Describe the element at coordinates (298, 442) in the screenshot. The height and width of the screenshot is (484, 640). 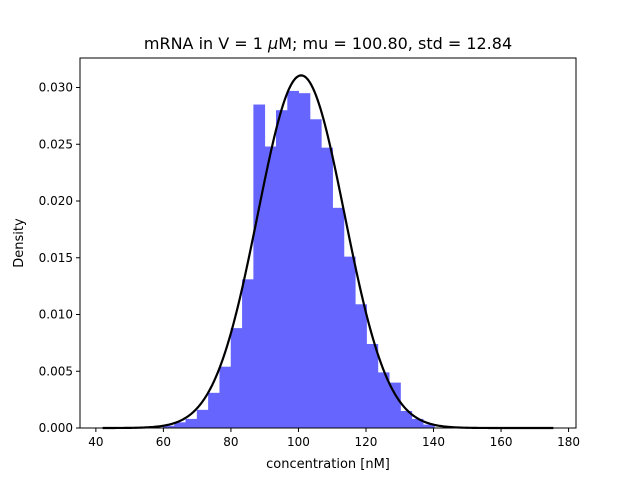
I see `x-tick-label: 100` at that location.